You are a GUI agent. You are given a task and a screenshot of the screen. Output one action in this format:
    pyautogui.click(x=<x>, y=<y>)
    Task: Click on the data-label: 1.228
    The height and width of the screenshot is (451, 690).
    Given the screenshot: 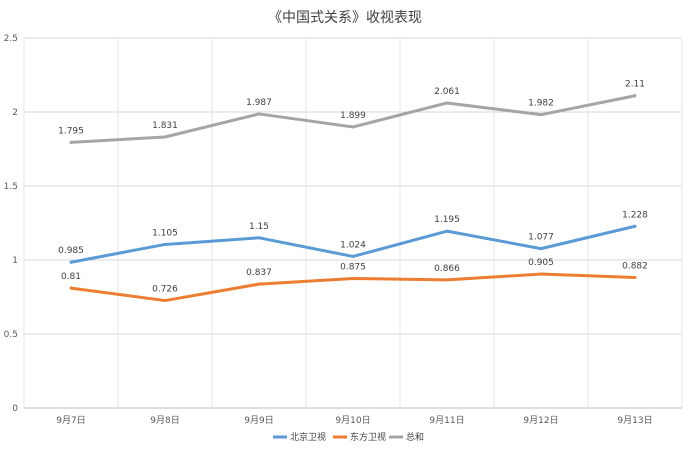 What is the action you would take?
    pyautogui.click(x=635, y=215)
    